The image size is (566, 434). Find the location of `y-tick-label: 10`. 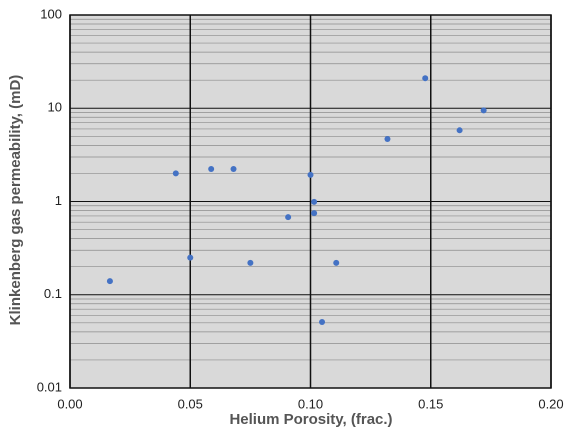

y-tick-label: 10 is located at coordinates (55, 107).